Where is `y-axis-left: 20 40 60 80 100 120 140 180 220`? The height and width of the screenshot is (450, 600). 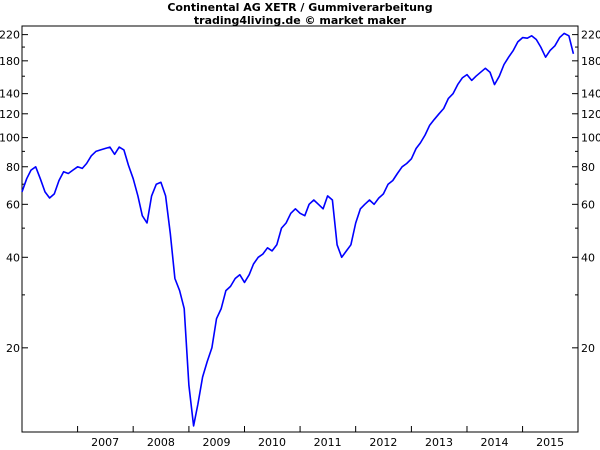
y-axis-left: 20 40 60 80 100 120 140 180 220 is located at coordinates (14, 192).